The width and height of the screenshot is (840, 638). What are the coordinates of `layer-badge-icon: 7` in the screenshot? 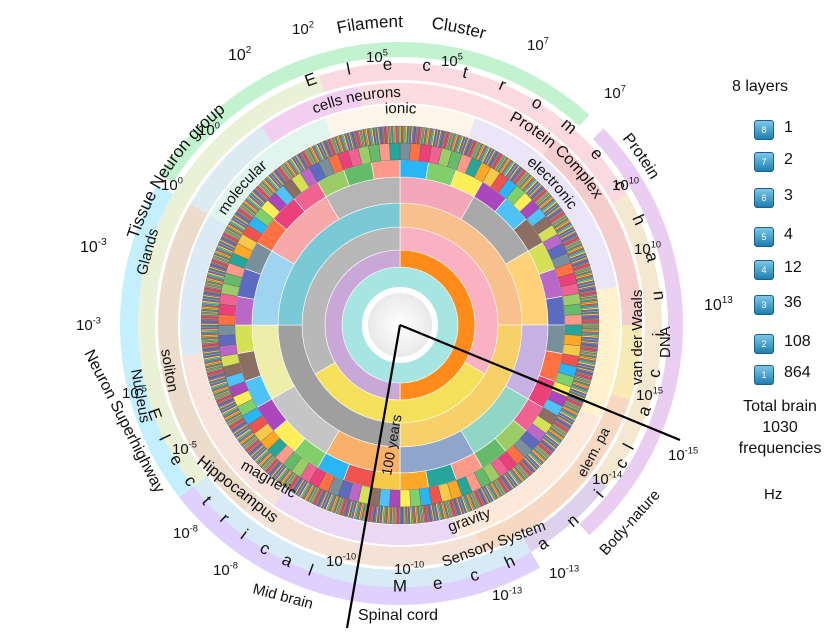 It's located at (764, 162).